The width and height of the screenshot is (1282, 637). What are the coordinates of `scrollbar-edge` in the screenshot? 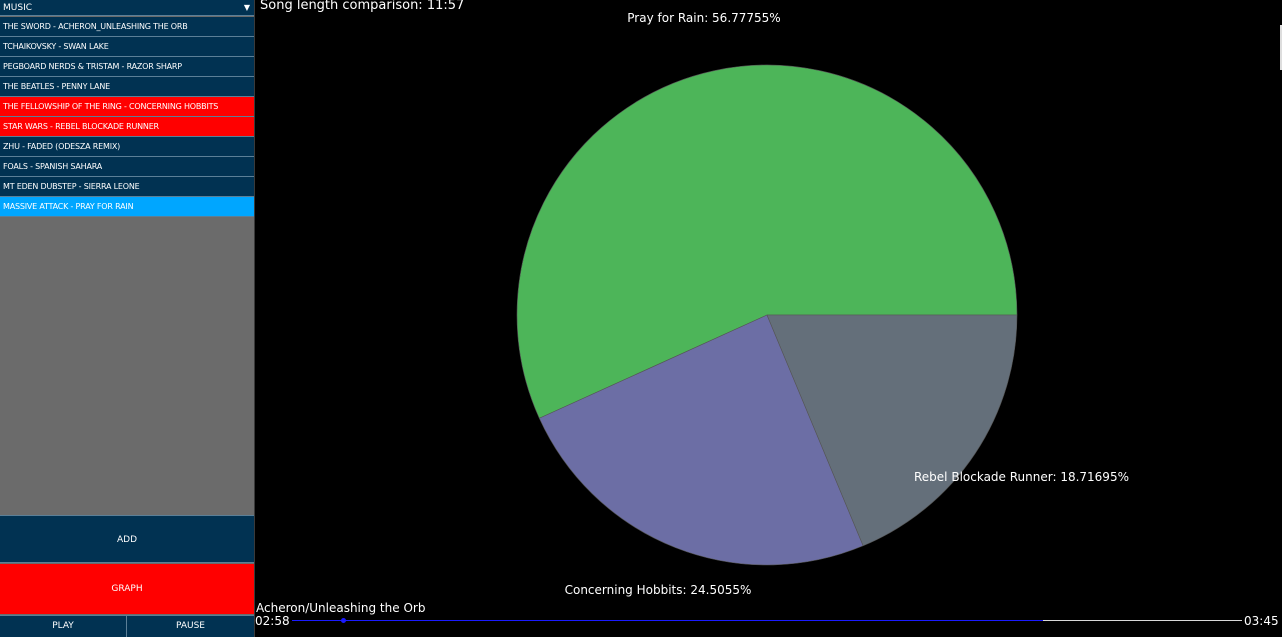 It's located at (1281, 47).